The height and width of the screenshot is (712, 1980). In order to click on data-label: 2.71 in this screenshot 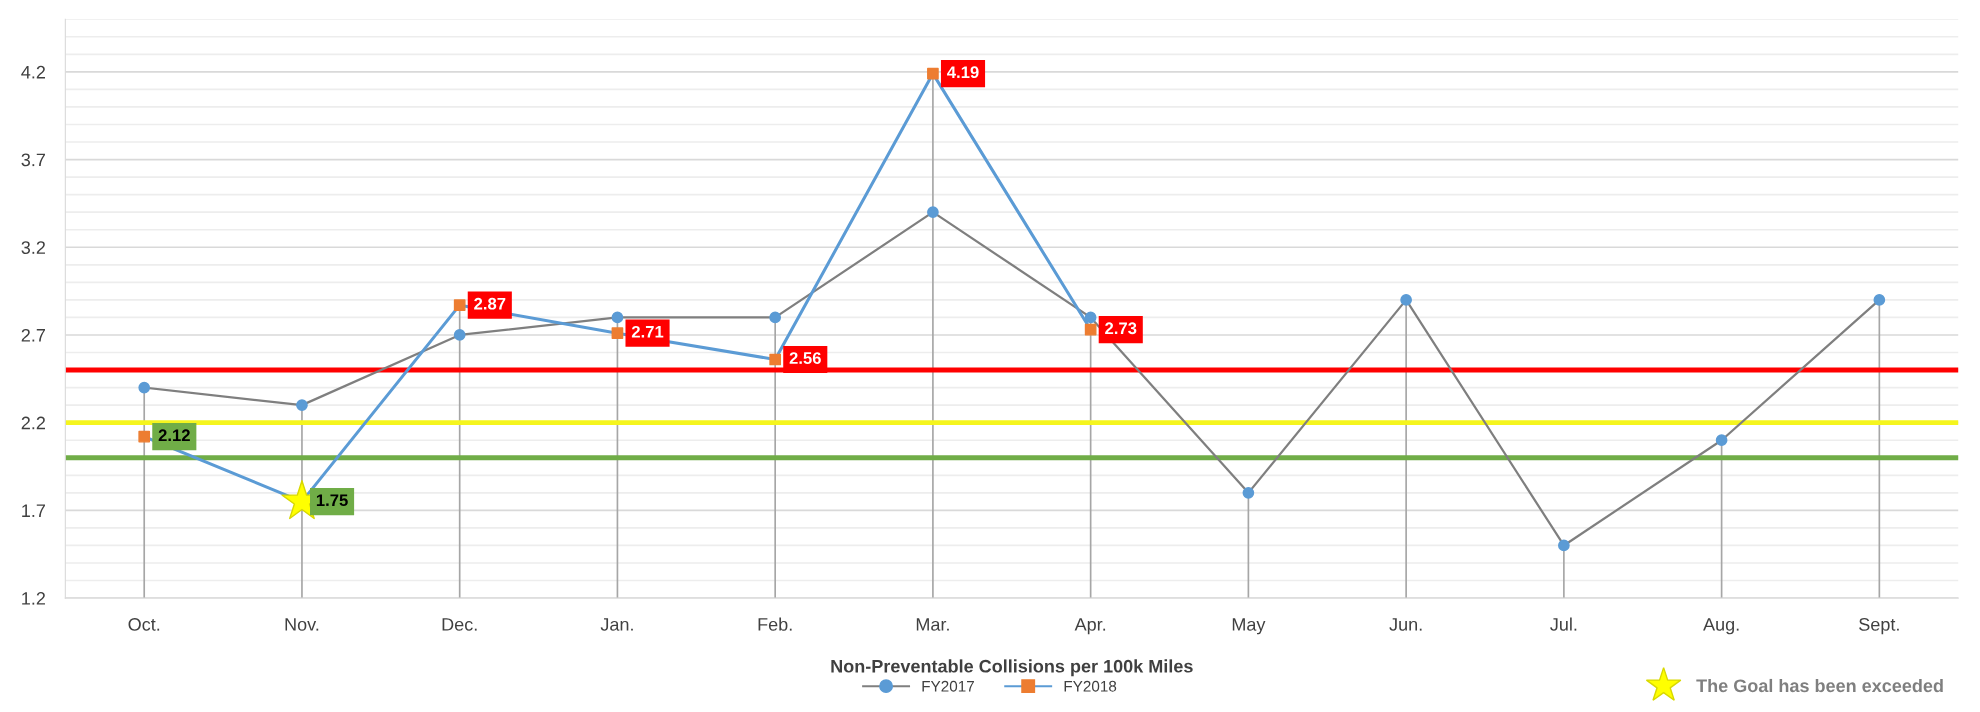, I will do `click(647, 331)`.